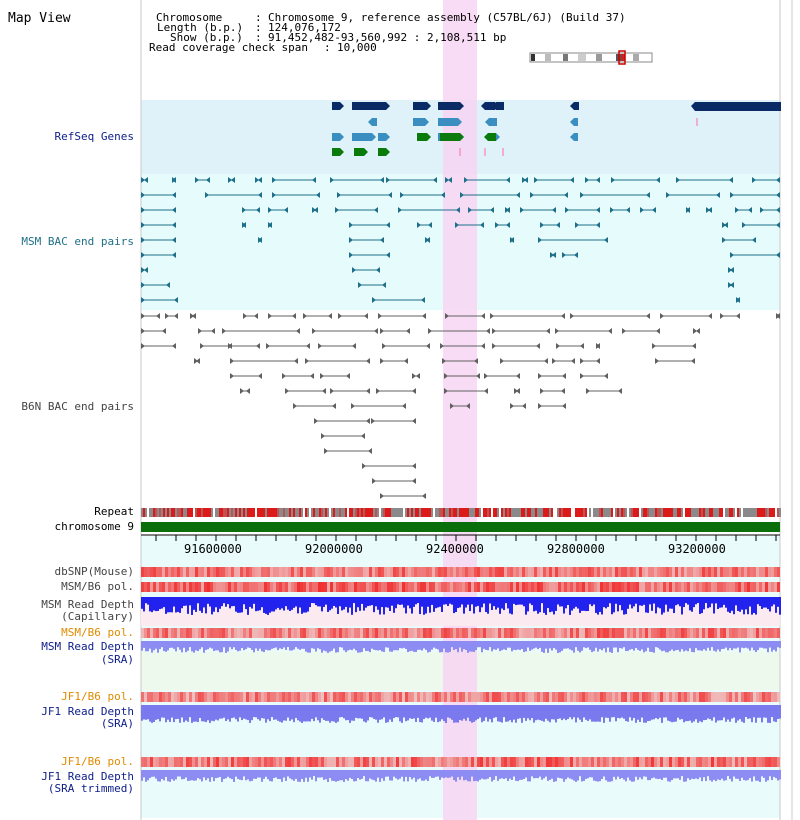 The image size is (800, 820). I want to click on track-label-msm-depth-sra: MSM Read Depth, so click(87, 646).